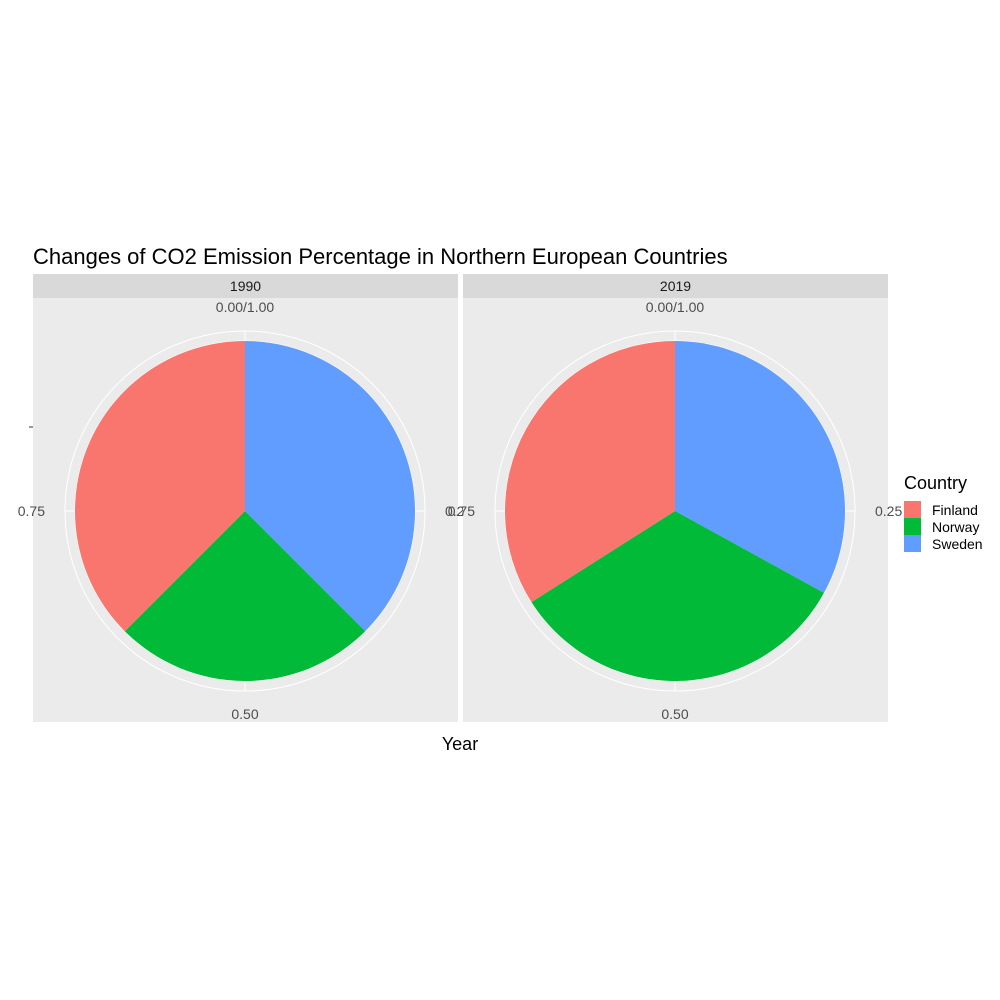 This screenshot has height=1000, width=1000. I want to click on legend-item-sweden: Sweden, so click(943, 543).